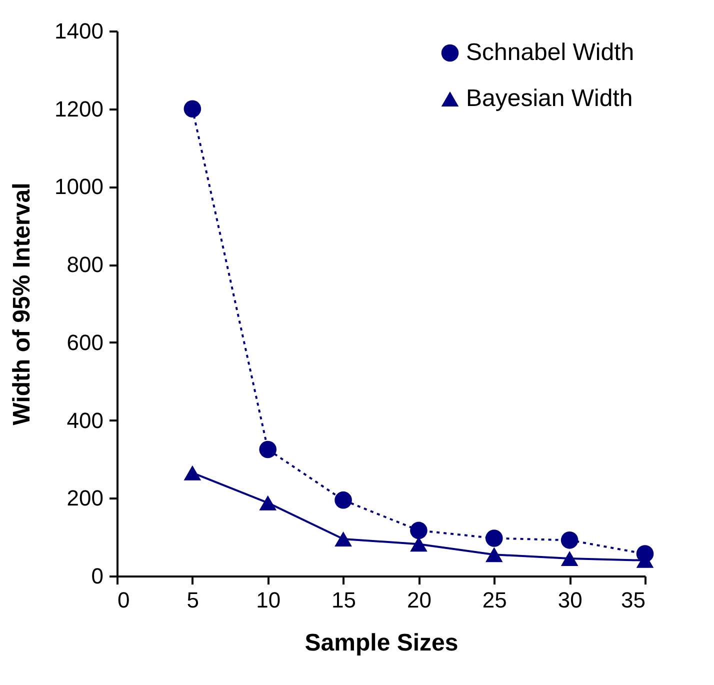 The image size is (714, 685). Describe the element at coordinates (381, 643) in the screenshot. I see `x-axis-title: Sample Sizes` at that location.